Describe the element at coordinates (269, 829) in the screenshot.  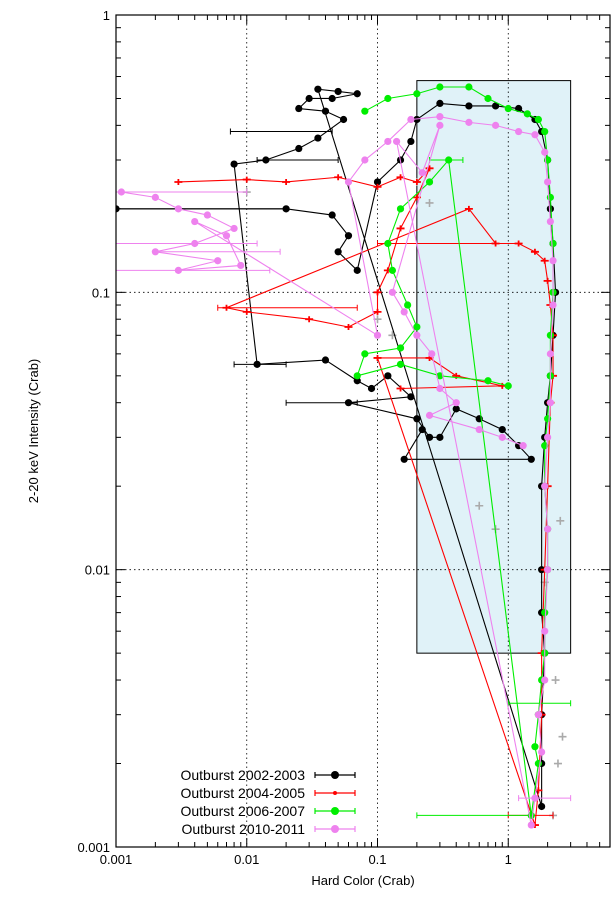
I see `legend-entry-4: Outburst 2010-2011` at that location.